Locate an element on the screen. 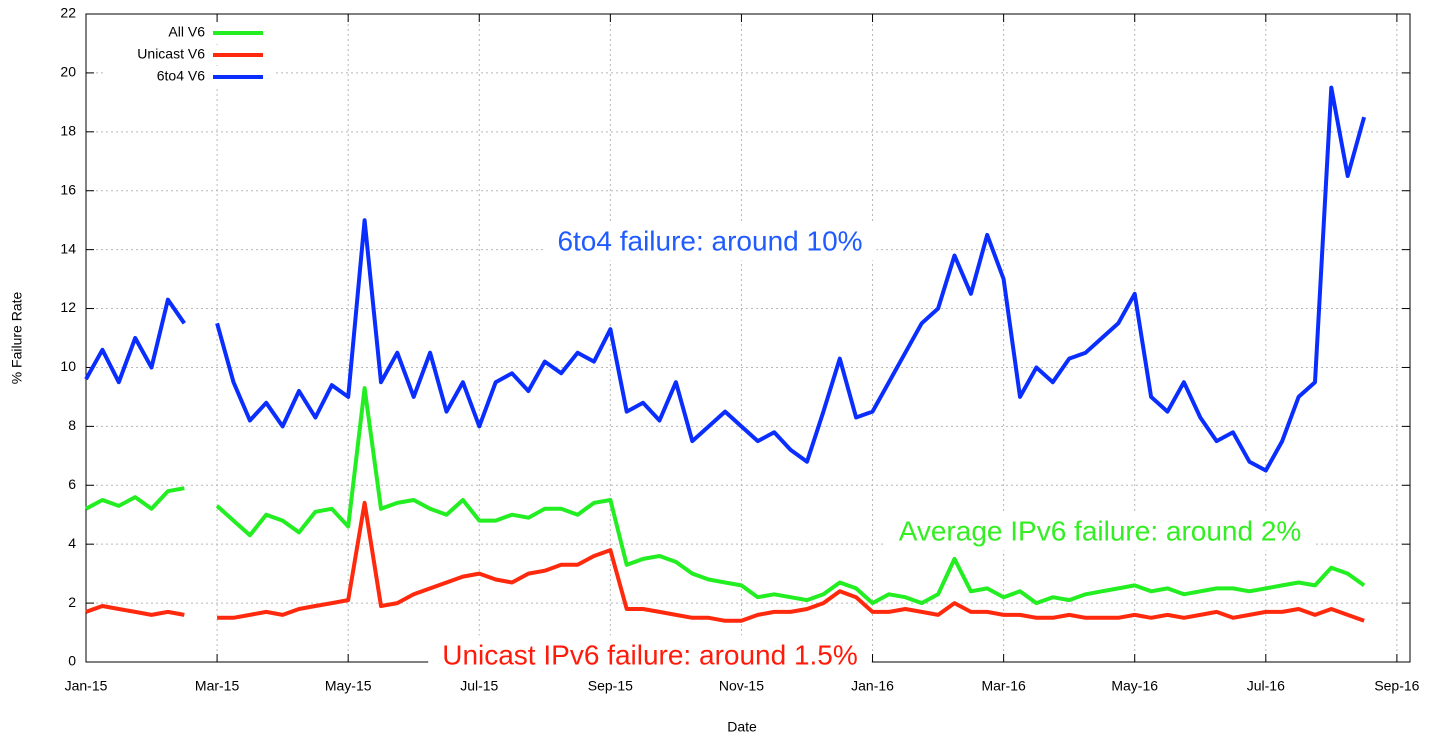 The width and height of the screenshot is (1447, 737). y-axis-label: % Failure Rate is located at coordinates (17, 337).